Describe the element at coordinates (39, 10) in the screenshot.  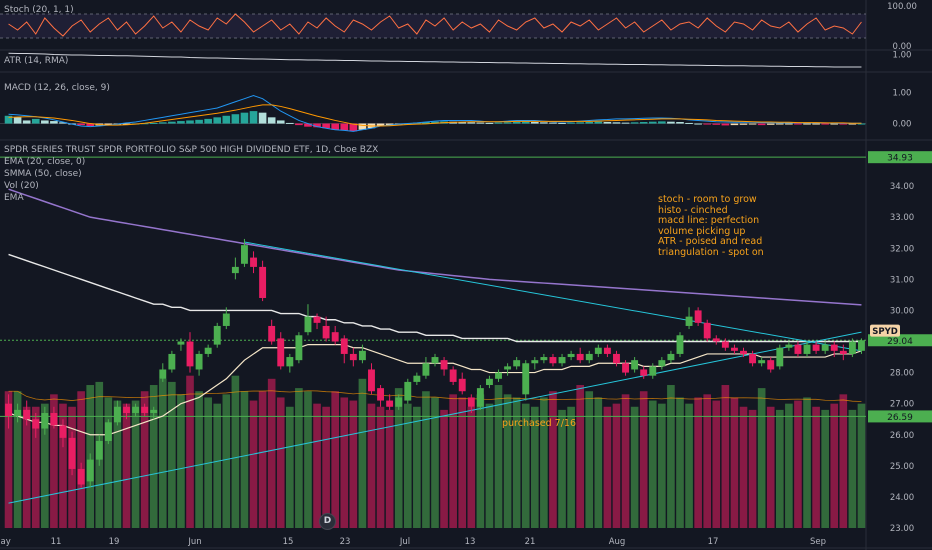
I see `stoch-label: Stoch (20, 1, 1)` at that location.